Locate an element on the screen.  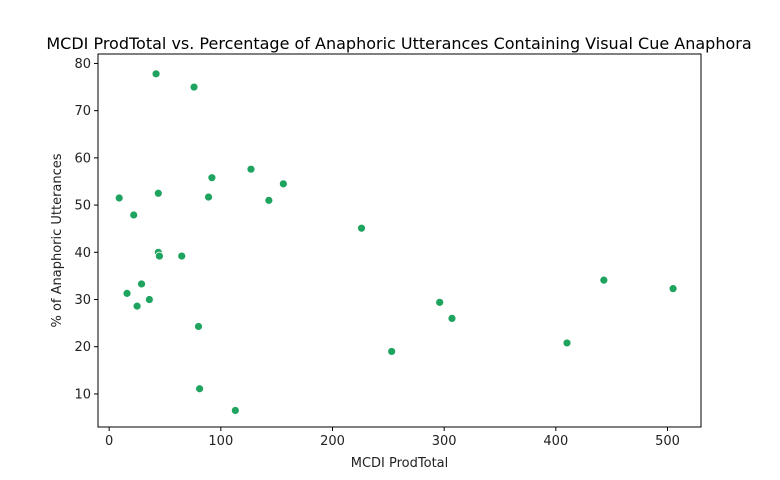
y-tick-label: 40 is located at coordinates (82, 253).